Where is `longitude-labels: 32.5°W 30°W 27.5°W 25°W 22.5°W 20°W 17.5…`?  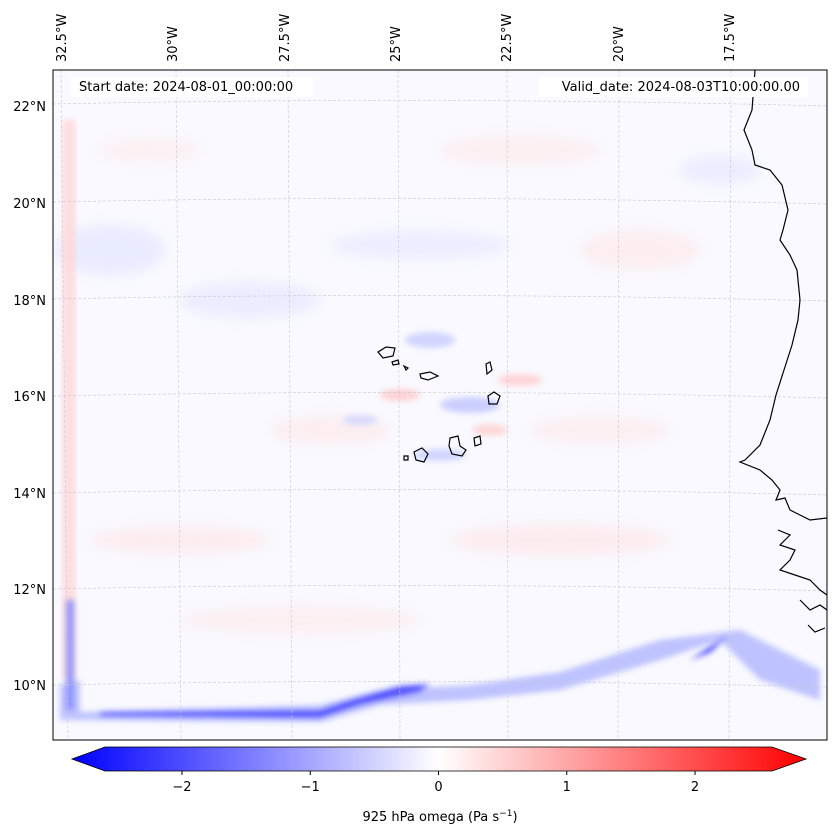
longitude-labels: 32.5°W 30°W 27.5°W 25°W 22.5°W 20°W 17.5… is located at coordinates (396, 38).